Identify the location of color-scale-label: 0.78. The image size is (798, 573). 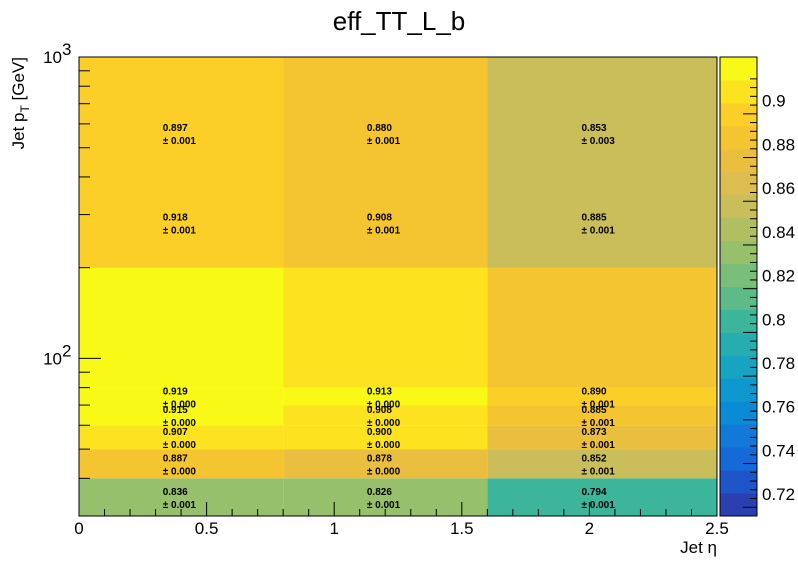
(778, 363).